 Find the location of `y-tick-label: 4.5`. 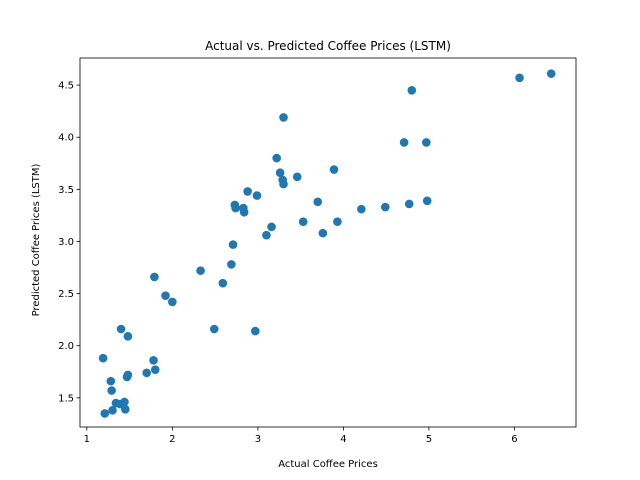

y-tick-label: 4.5 is located at coordinates (66, 86).